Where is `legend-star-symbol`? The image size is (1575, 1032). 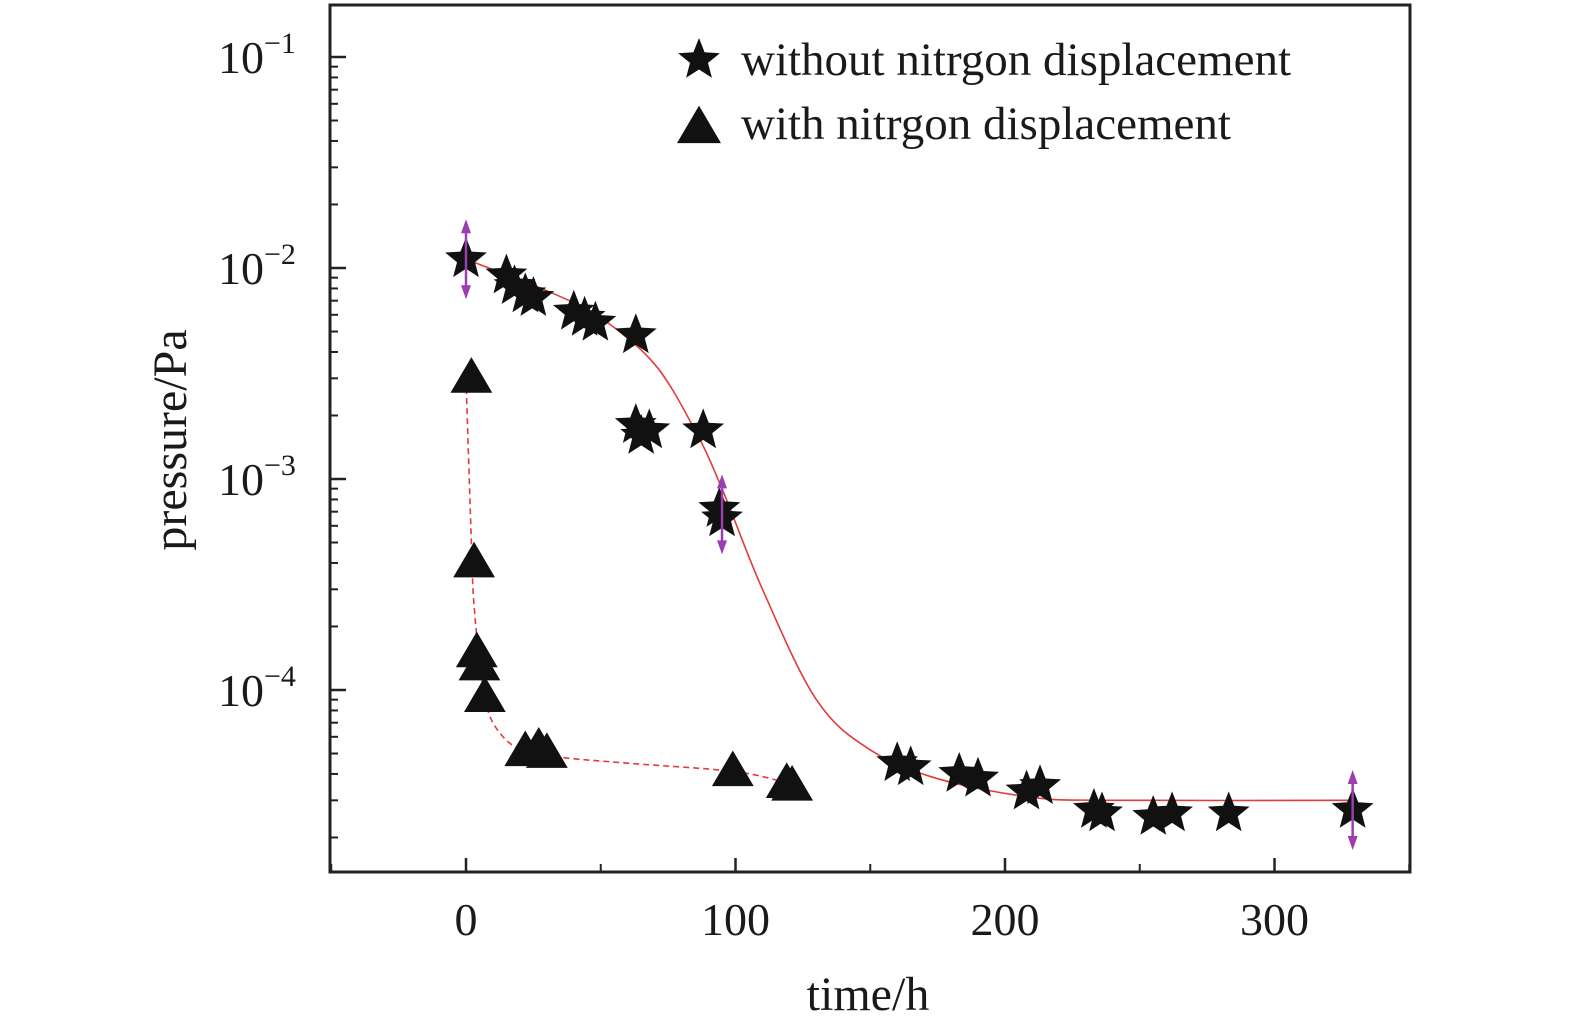 legend-star-symbol is located at coordinates (699, 58).